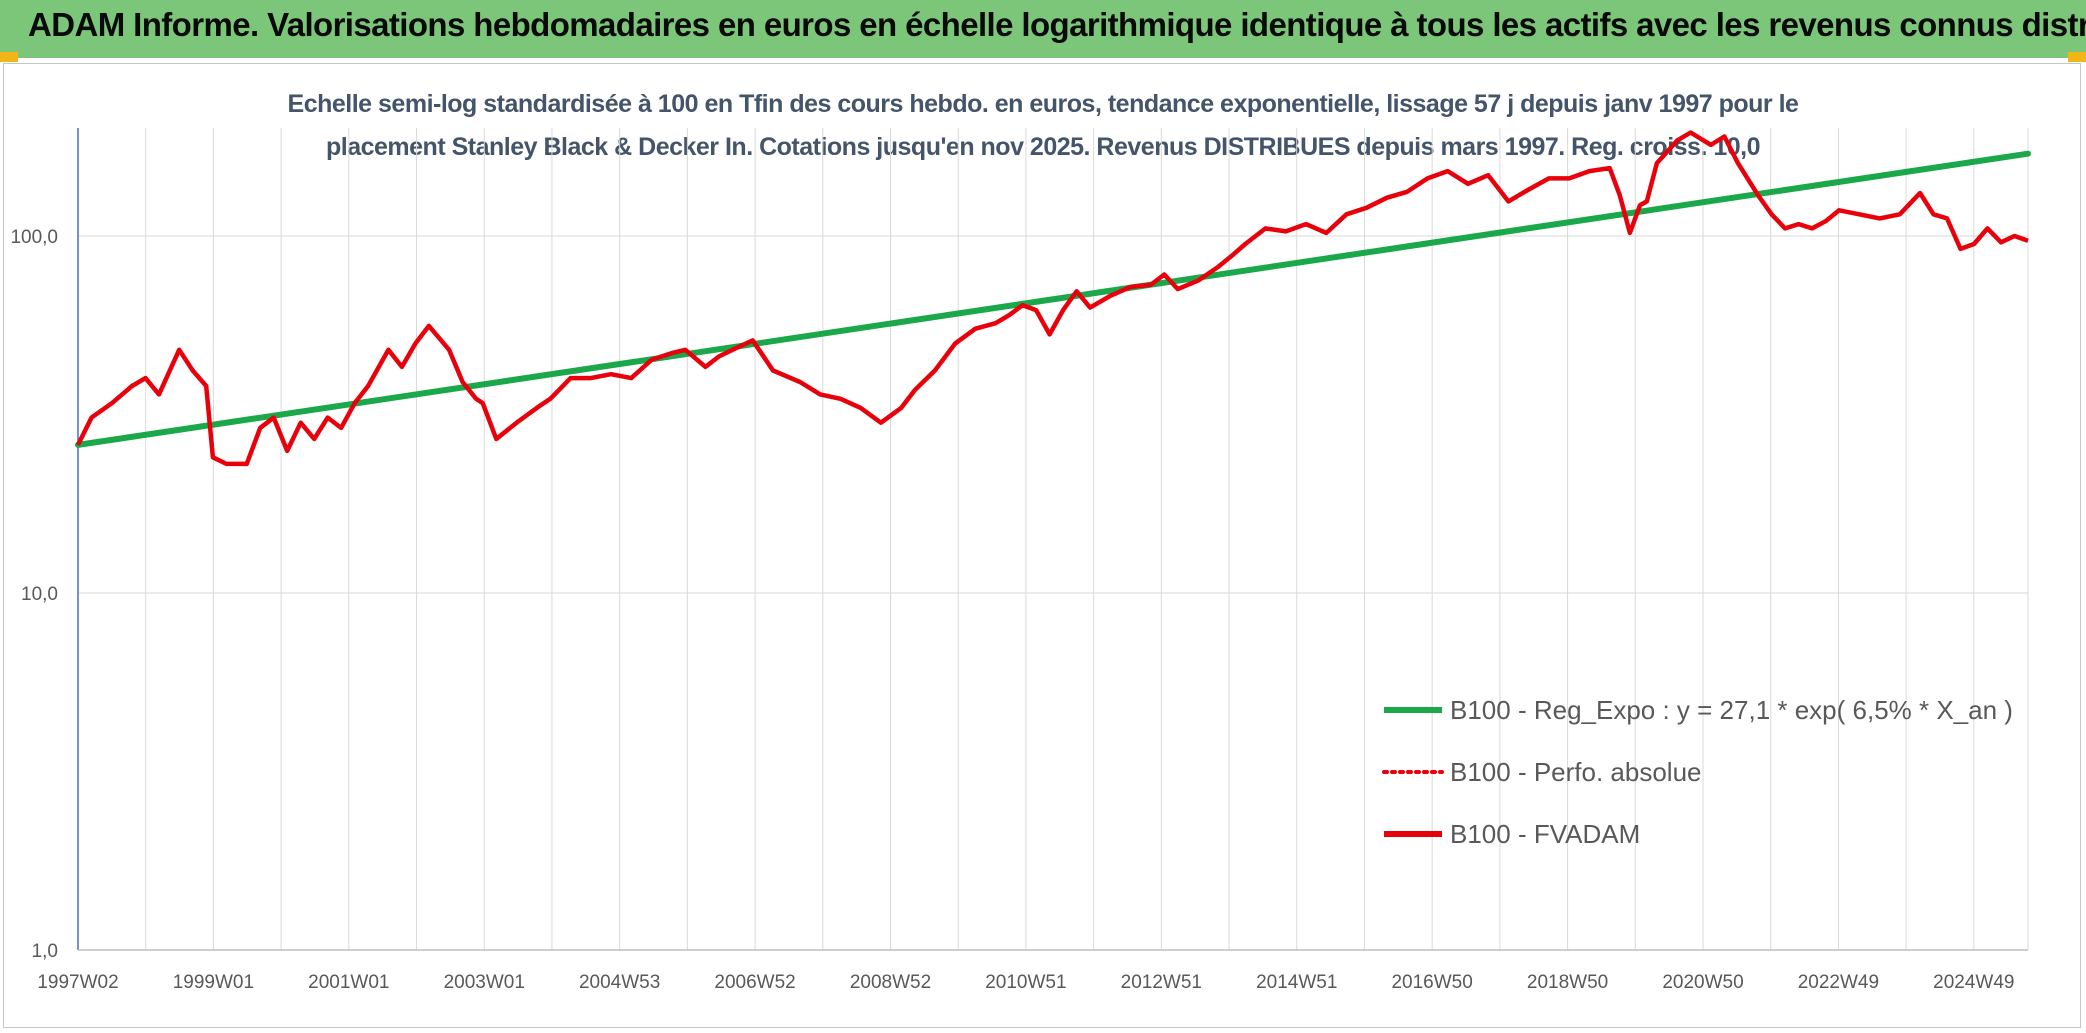  I want to click on x-tick-label: 2006W52, so click(754, 982).